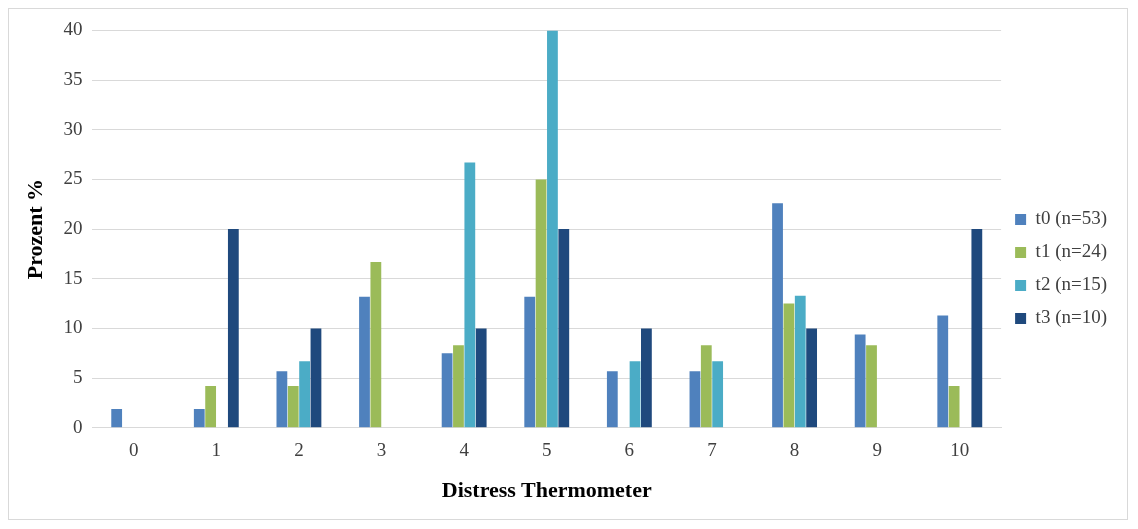 This screenshot has width=1138, height=529. Describe the element at coordinates (546, 490) in the screenshot. I see `x-axis-title: Distress Thermometer` at that location.